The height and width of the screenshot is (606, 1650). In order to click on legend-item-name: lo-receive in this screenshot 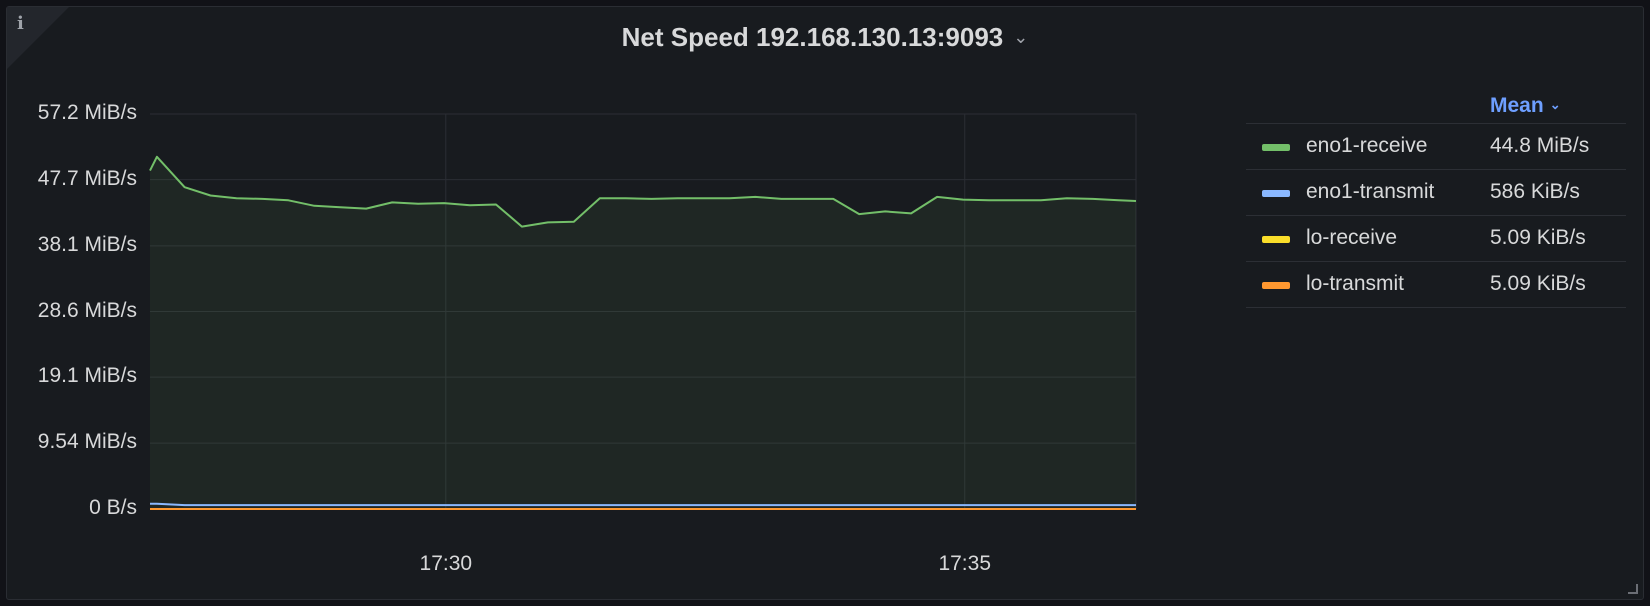, I will do `click(1352, 237)`.